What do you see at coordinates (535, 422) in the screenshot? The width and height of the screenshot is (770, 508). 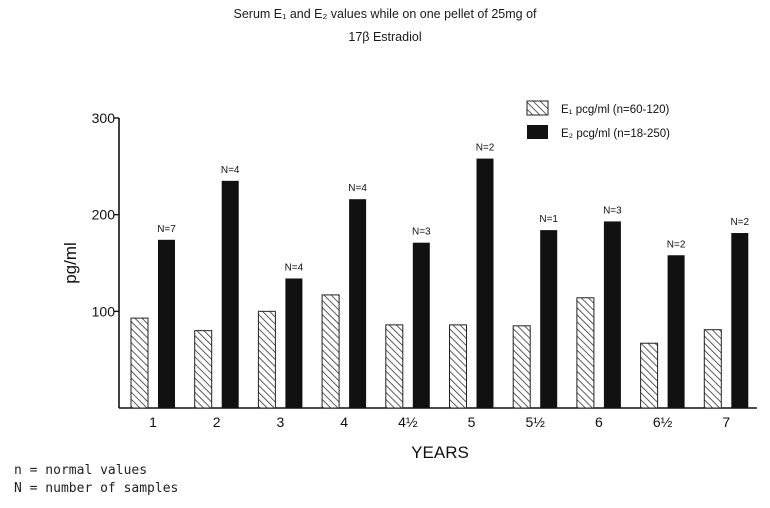 I see `x-tick-label: 5½` at bounding box center [535, 422].